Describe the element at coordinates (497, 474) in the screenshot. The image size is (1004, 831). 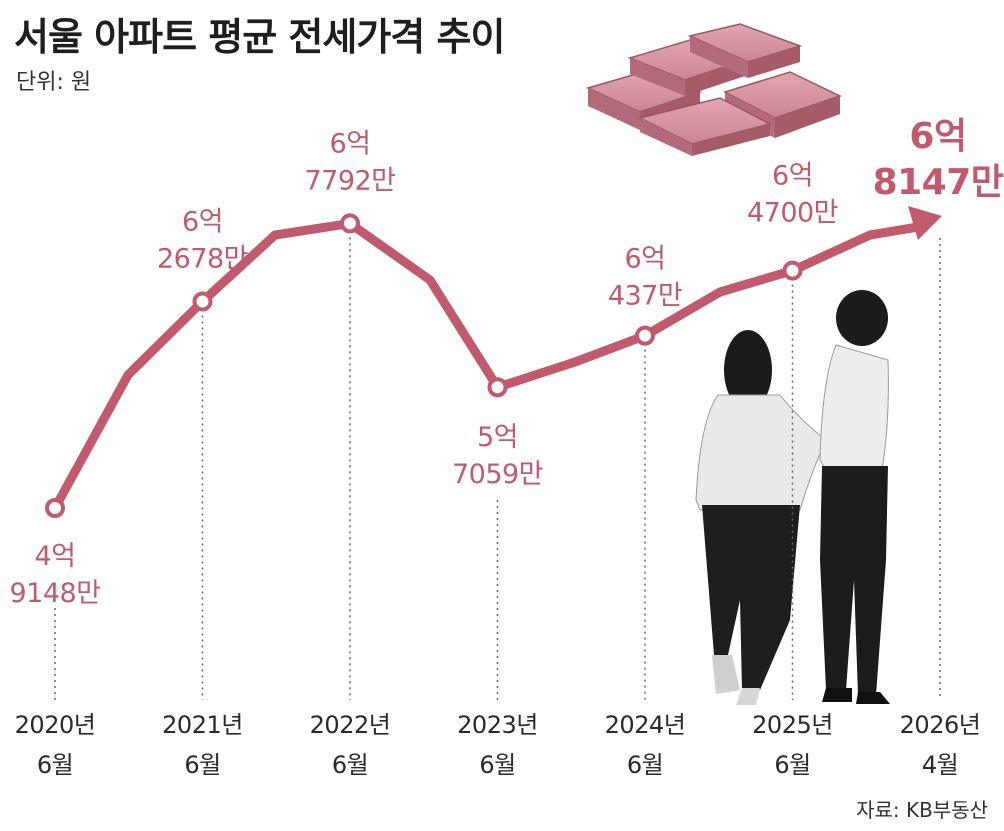
I see `value-label: 7059만` at that location.